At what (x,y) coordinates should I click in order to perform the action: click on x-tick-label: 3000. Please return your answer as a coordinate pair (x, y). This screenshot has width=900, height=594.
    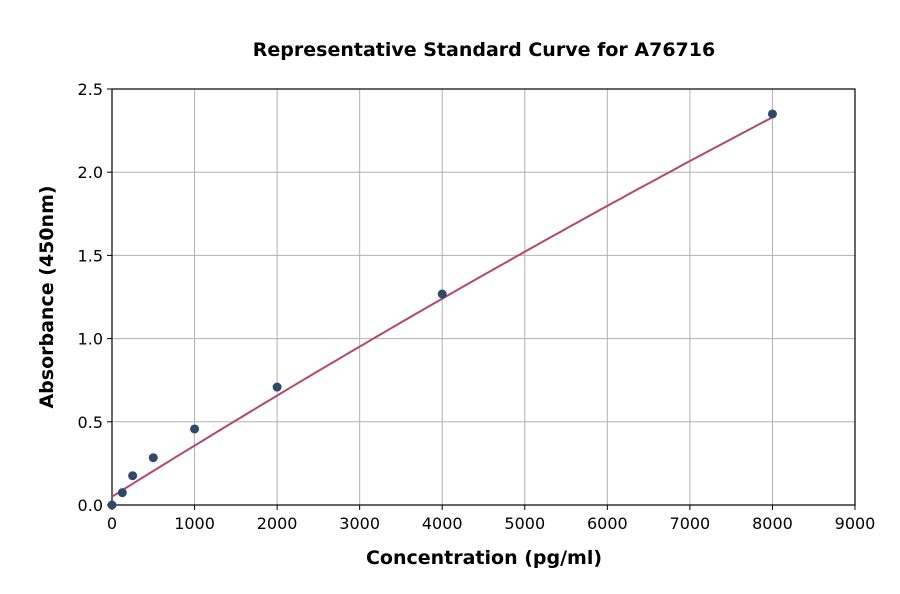
    Looking at the image, I should click on (359, 523).